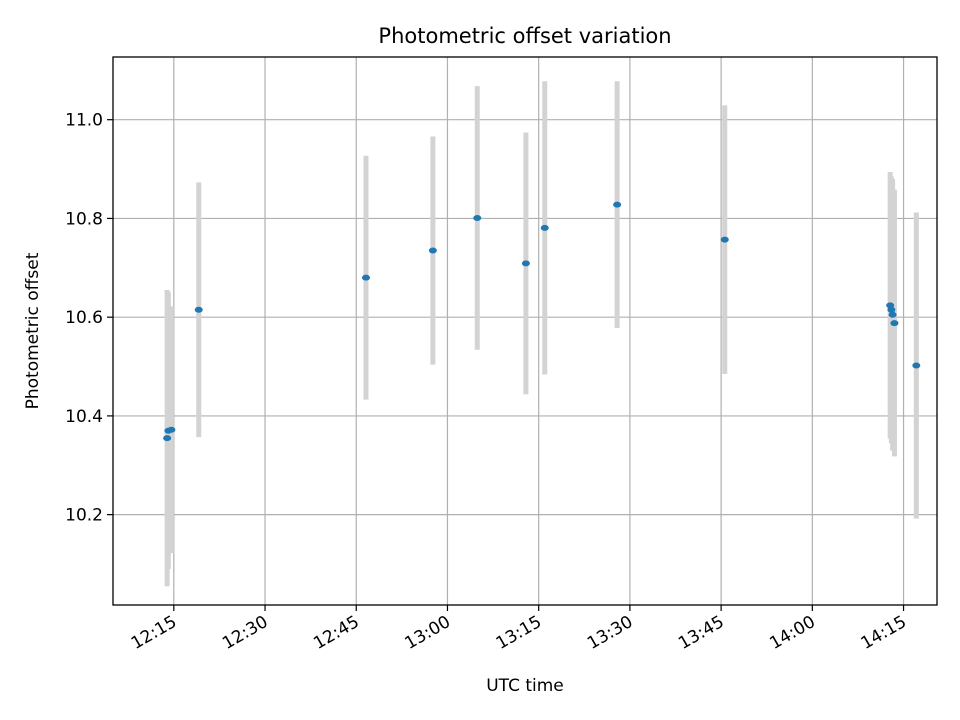 The width and height of the screenshot is (960, 720). I want to click on y-tick-label: 10.4, so click(84, 417).